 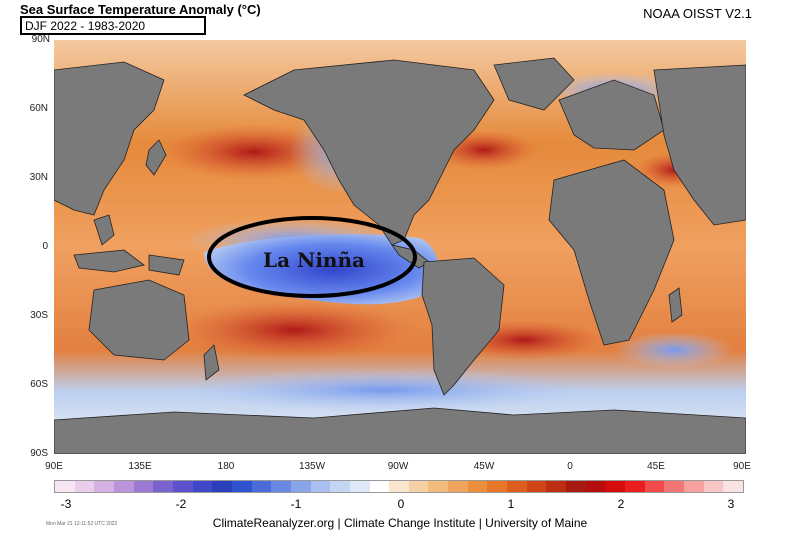 What do you see at coordinates (82, 524) in the screenshot?
I see `timestamp: Mon Mar 21 12:11:52 UTC 2022` at bounding box center [82, 524].